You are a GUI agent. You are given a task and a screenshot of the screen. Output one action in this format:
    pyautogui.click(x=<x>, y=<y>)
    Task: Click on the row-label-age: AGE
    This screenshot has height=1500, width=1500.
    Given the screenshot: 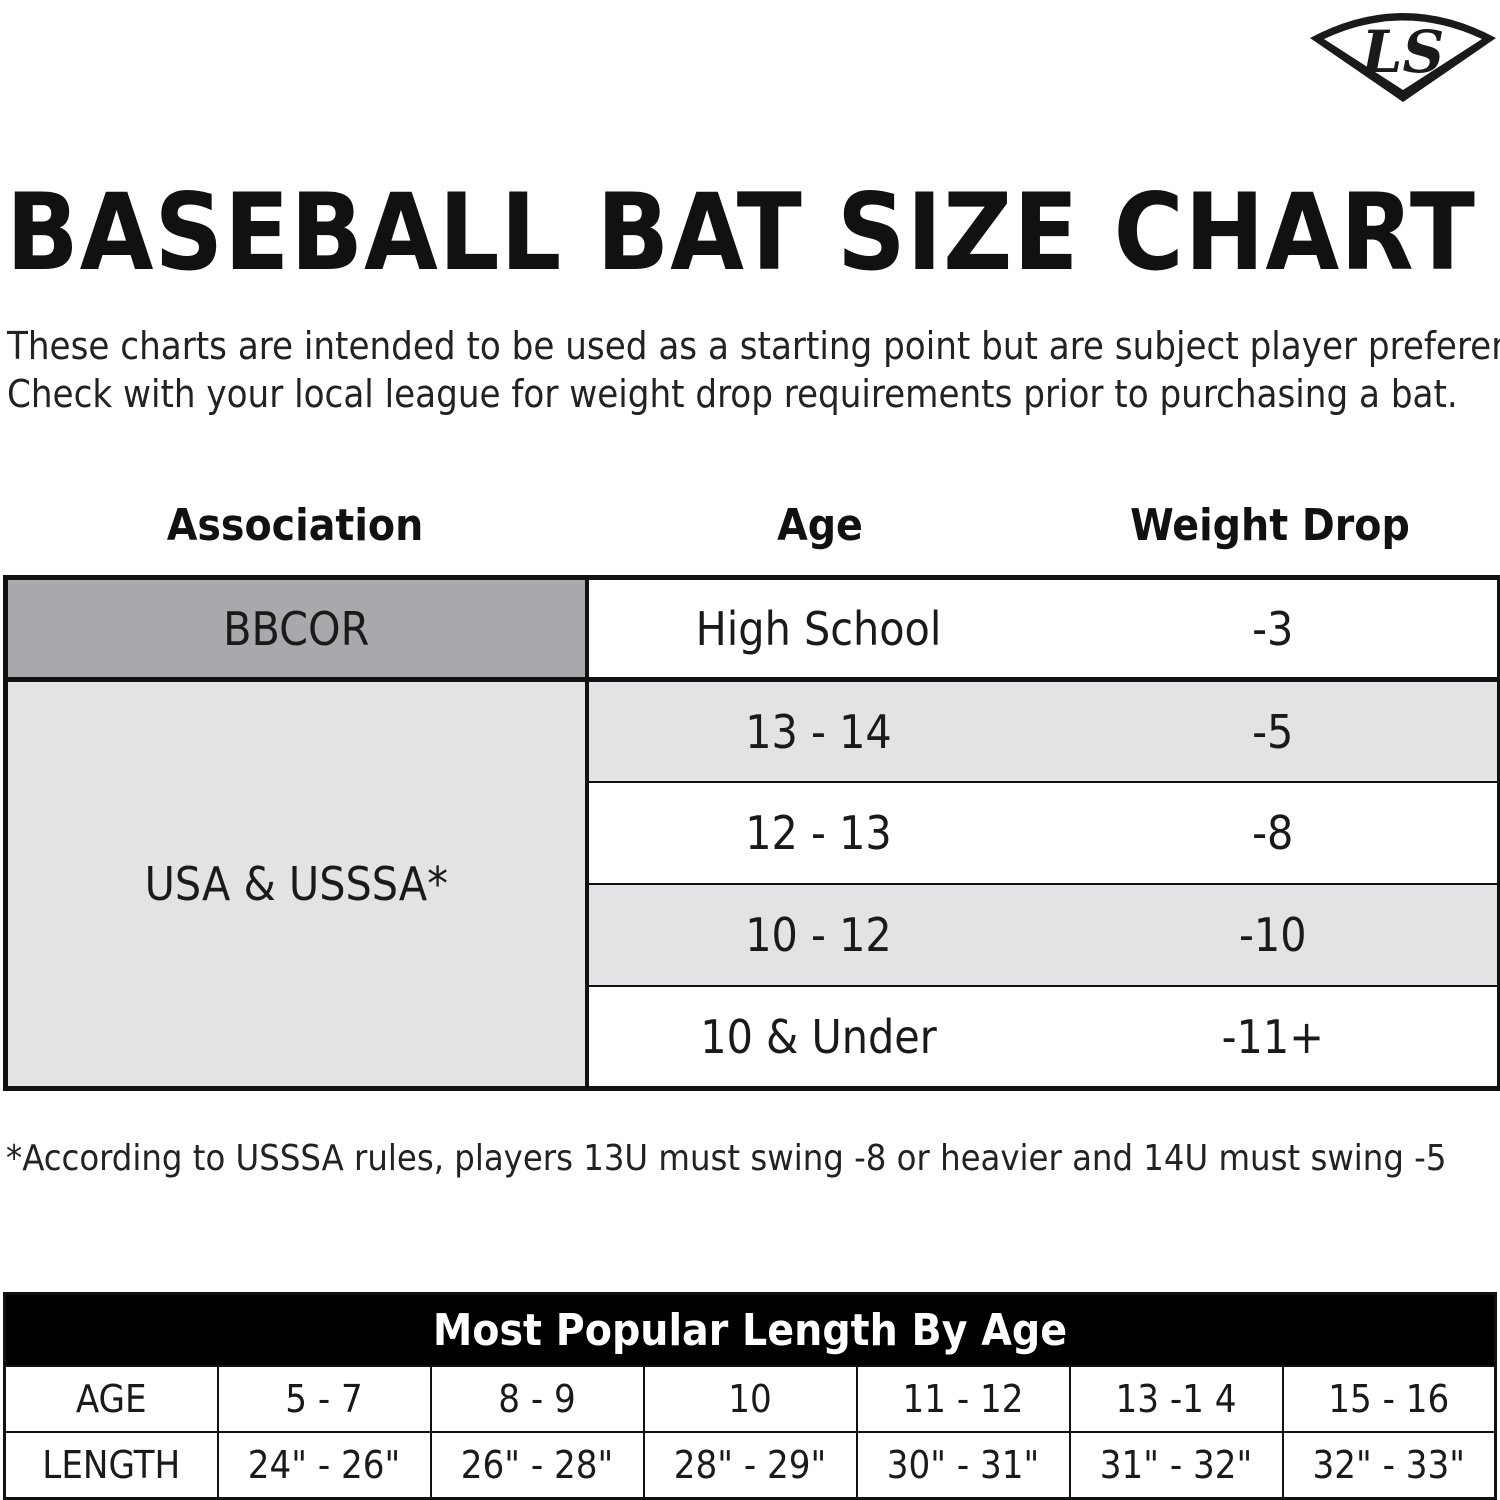 What is the action you would take?
    pyautogui.click(x=111, y=1399)
    